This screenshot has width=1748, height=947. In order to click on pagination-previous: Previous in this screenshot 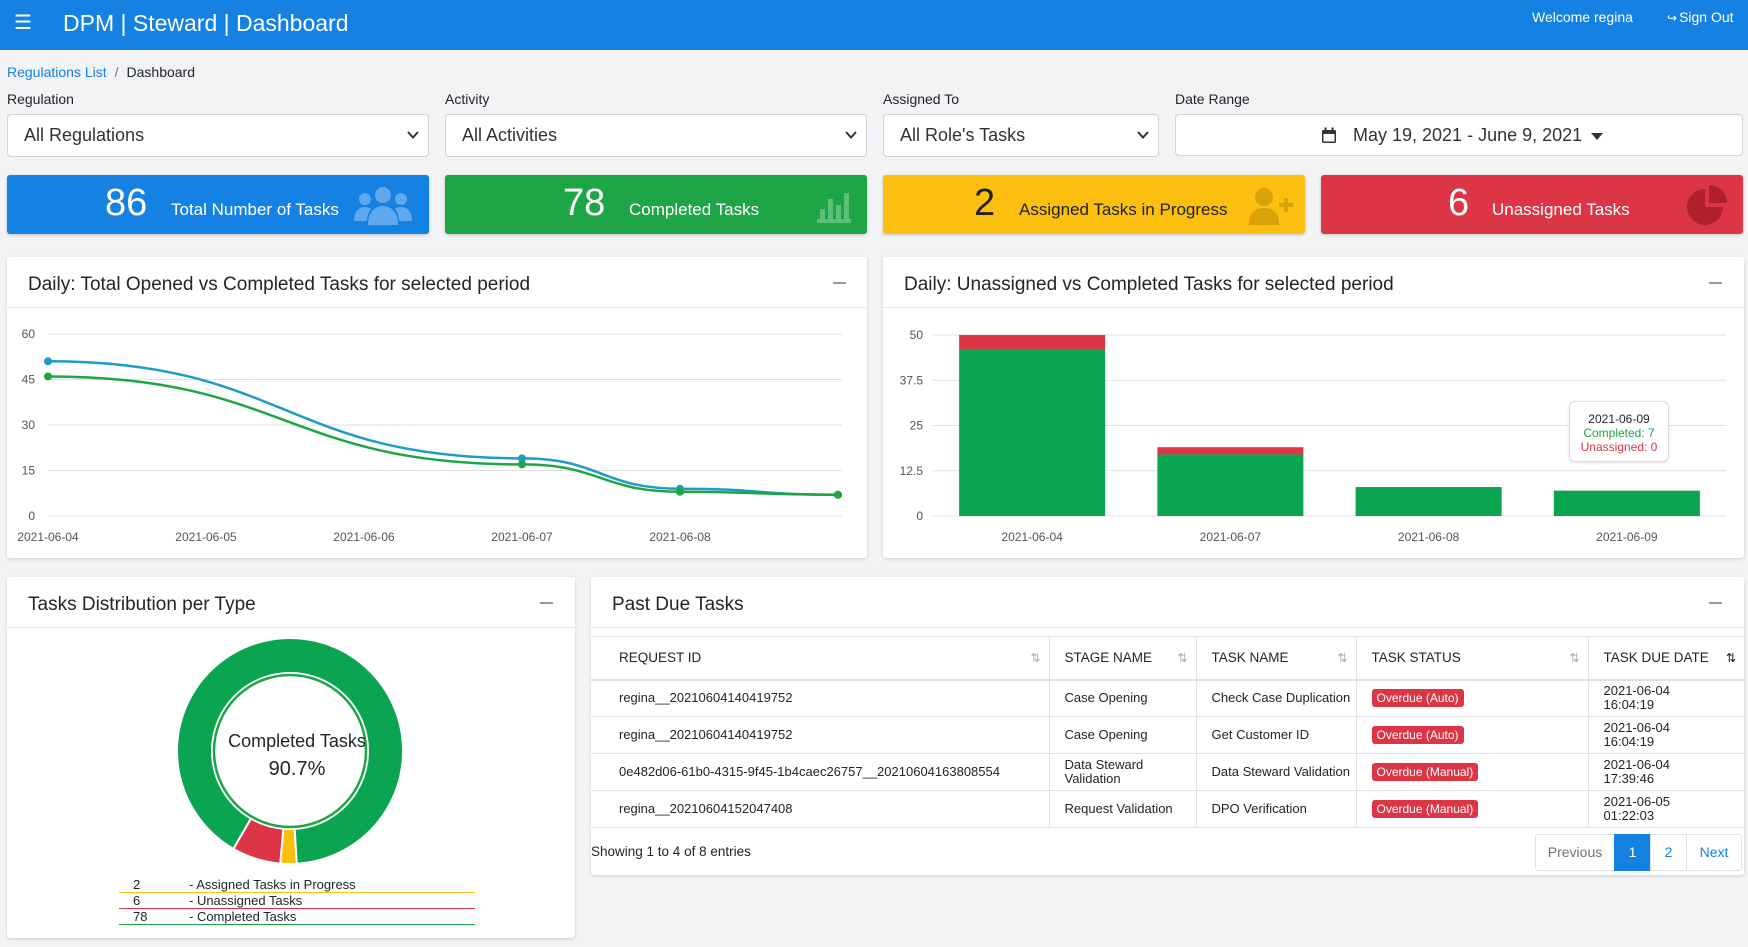, I will do `click(1575, 852)`.